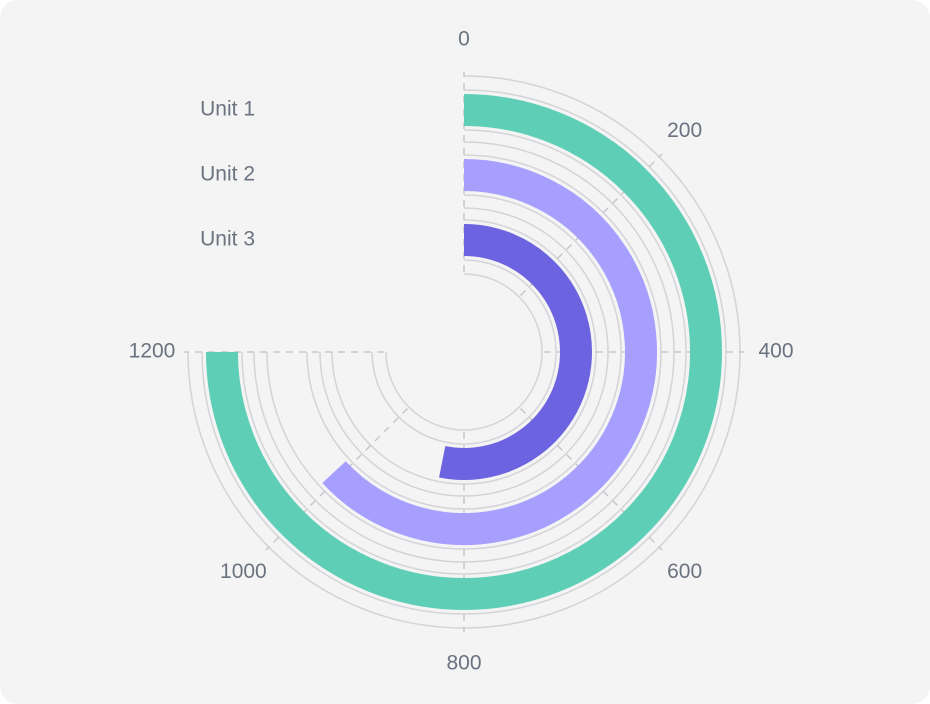 Image resolution: width=930 pixels, height=704 pixels. I want to click on angle-tick-label: 200, so click(684, 130).